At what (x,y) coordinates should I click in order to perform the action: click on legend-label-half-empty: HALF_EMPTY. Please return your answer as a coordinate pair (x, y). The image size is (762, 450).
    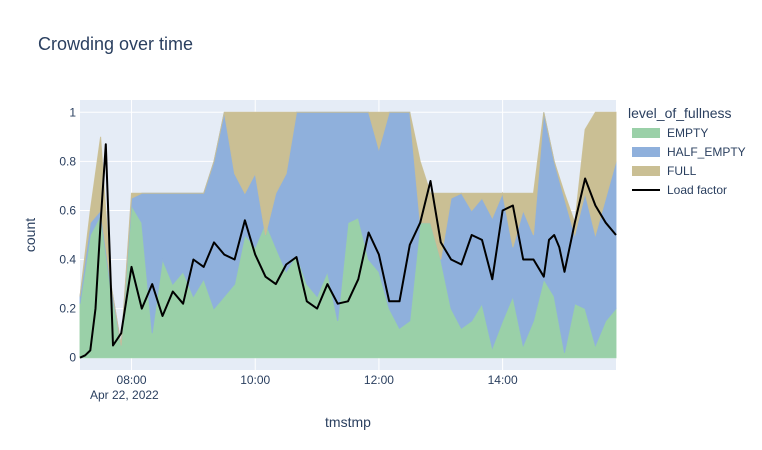
    Looking at the image, I should click on (706, 152).